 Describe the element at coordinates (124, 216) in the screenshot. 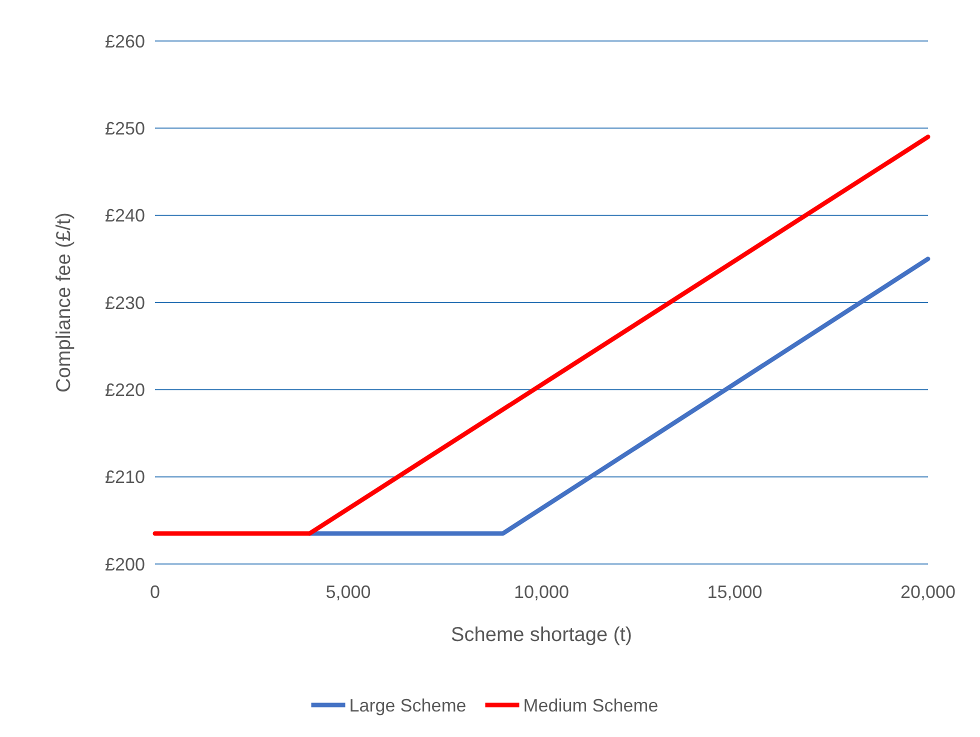

I see `y-tick-label: £240` at that location.